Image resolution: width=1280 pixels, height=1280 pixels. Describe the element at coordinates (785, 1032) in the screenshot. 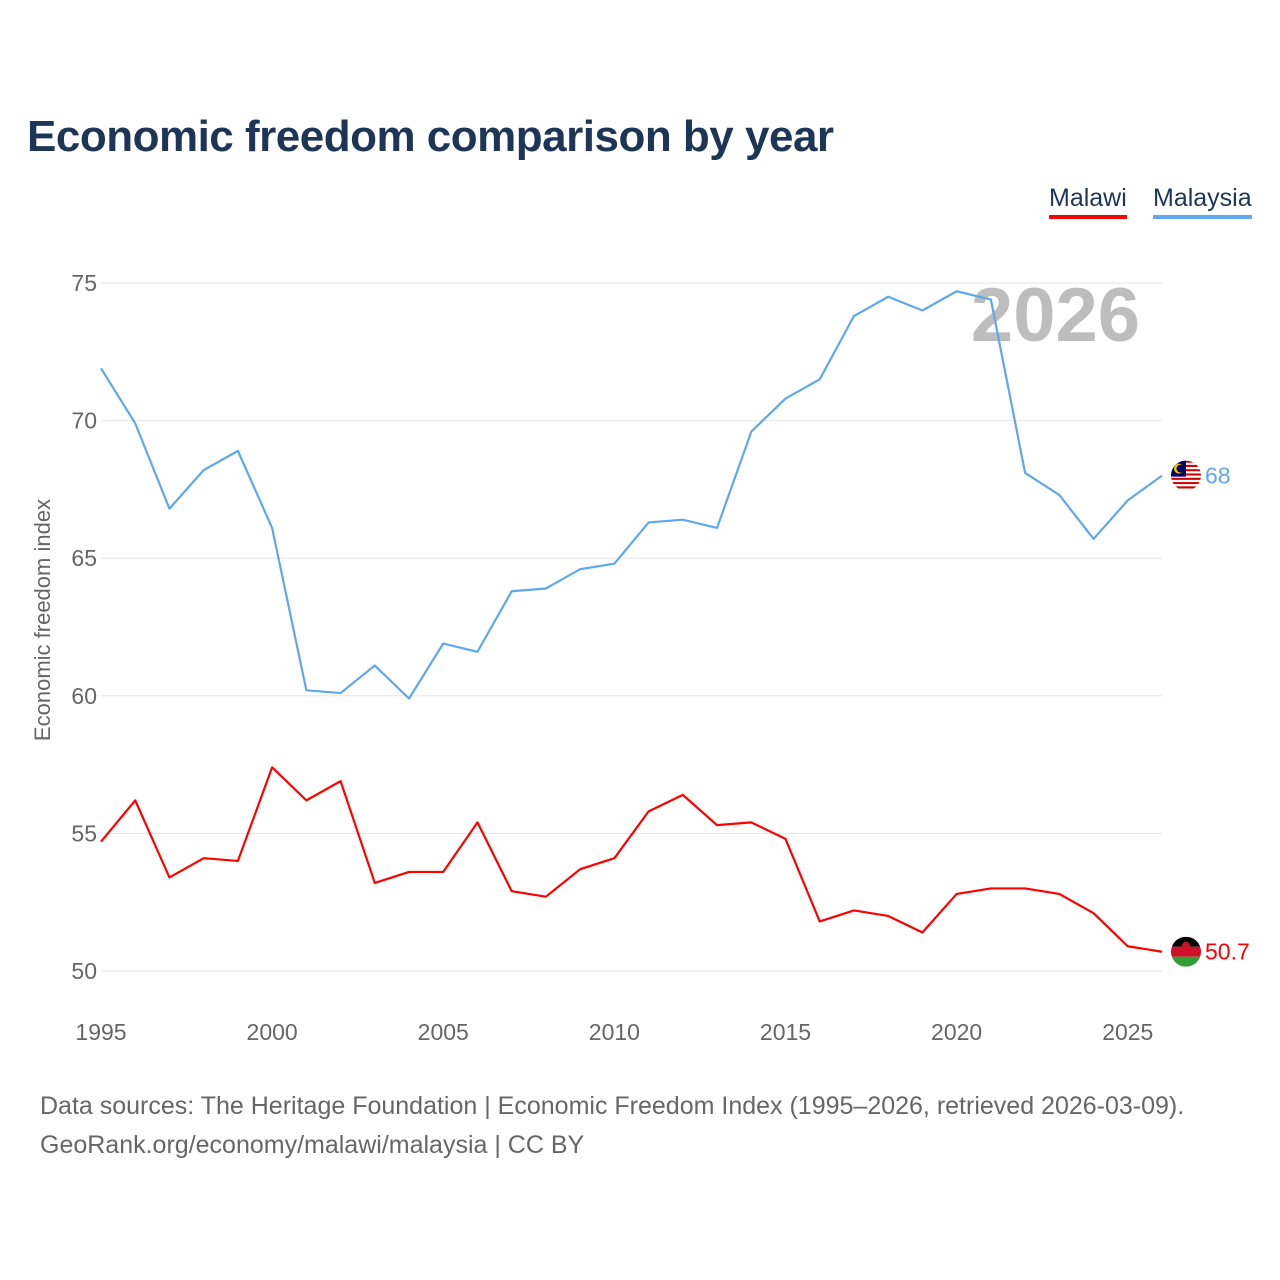

I see `x-tick-label: 2015` at that location.